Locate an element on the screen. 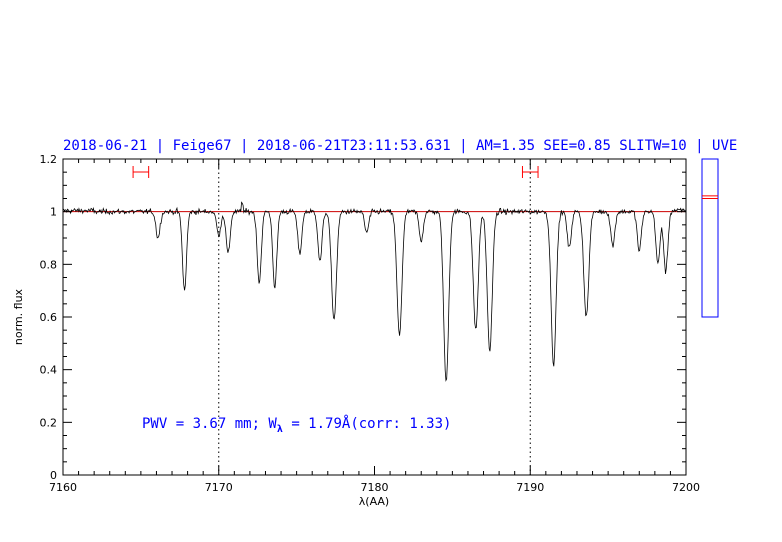 The width and height of the screenshot is (782, 542). y-tick-label: 0.8 is located at coordinates (49, 264).